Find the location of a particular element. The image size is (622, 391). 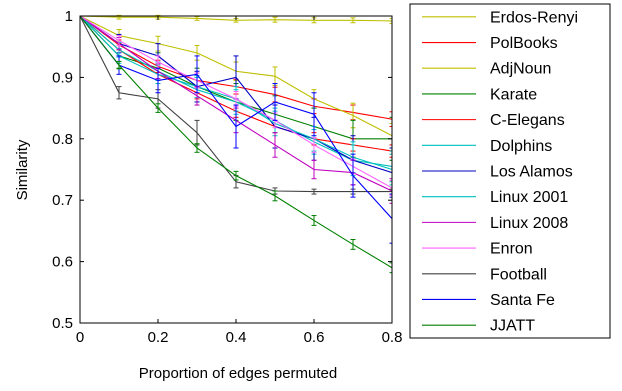

legend-label-santa-fe: Santa Fe is located at coordinates (522, 300).